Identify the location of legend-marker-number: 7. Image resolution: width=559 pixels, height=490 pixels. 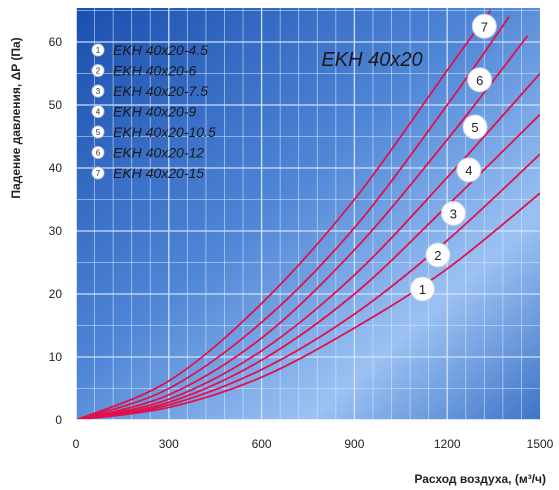
(98, 173).